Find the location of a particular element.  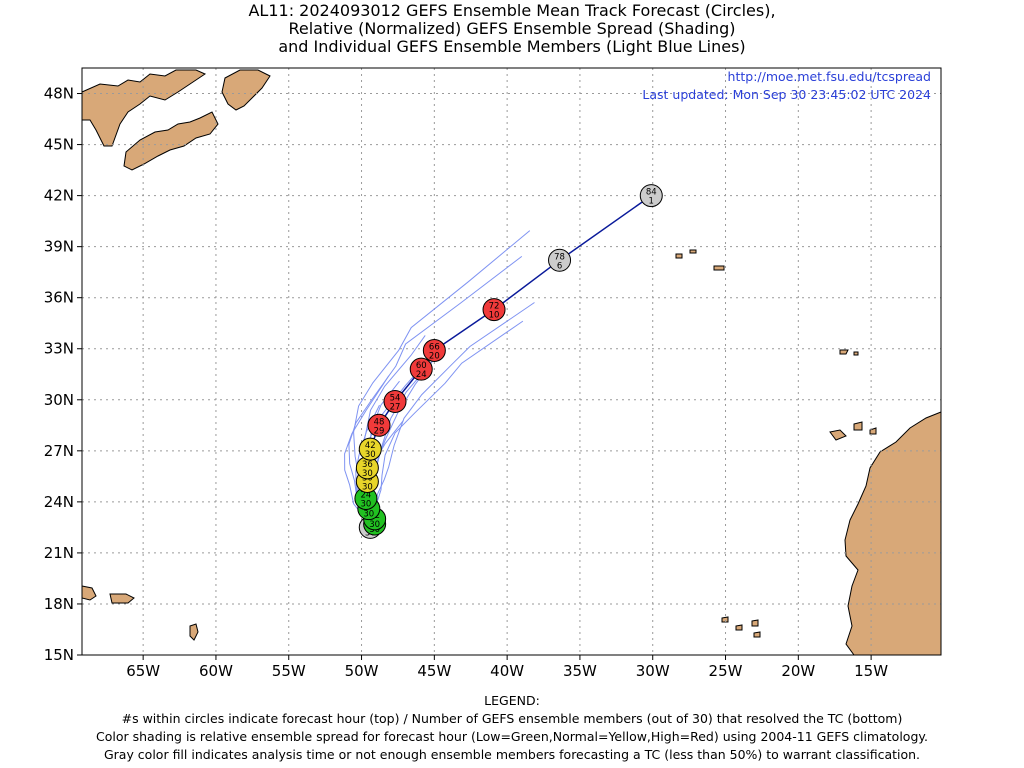

forecast-hour-label: 54 is located at coordinates (395, 398).